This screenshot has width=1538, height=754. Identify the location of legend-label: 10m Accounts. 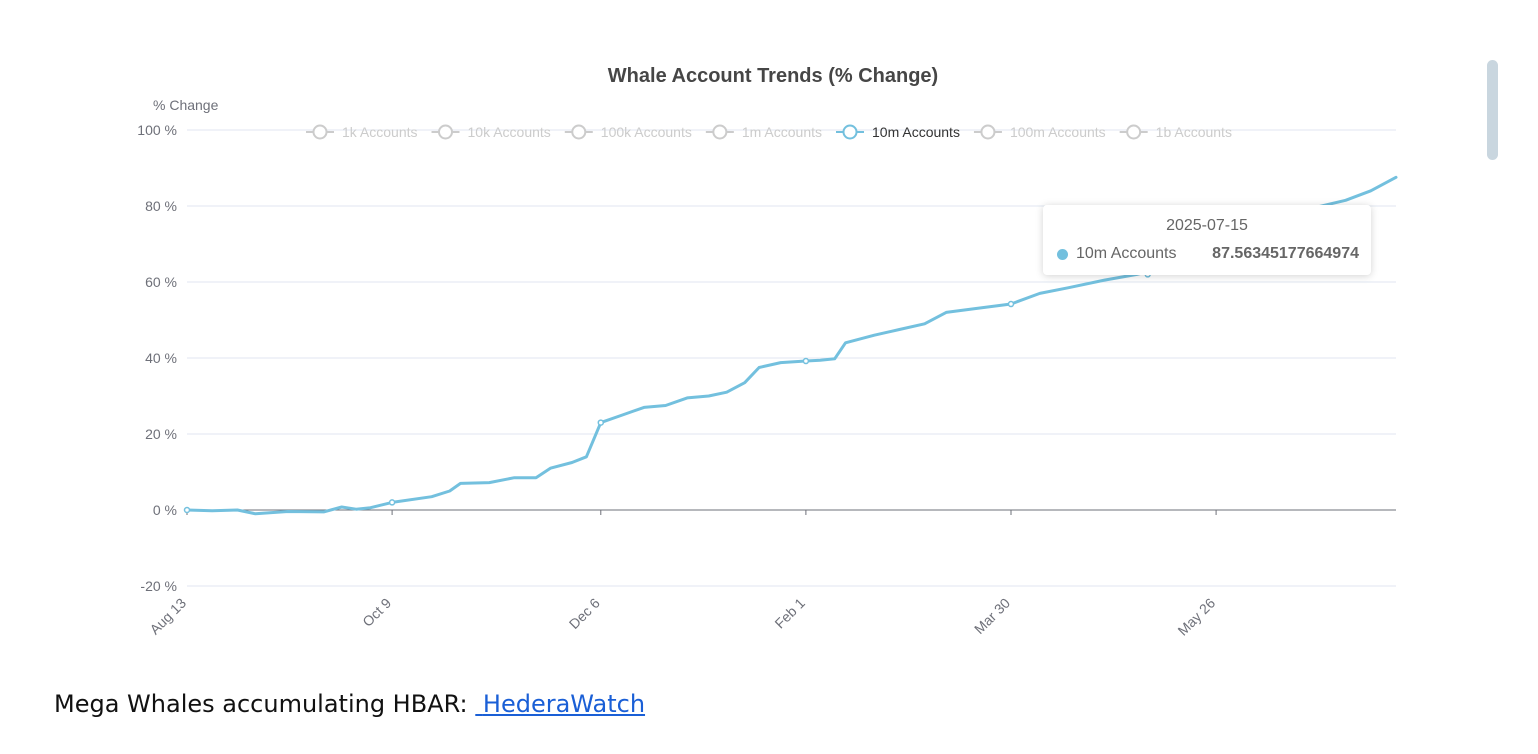
(916, 132).